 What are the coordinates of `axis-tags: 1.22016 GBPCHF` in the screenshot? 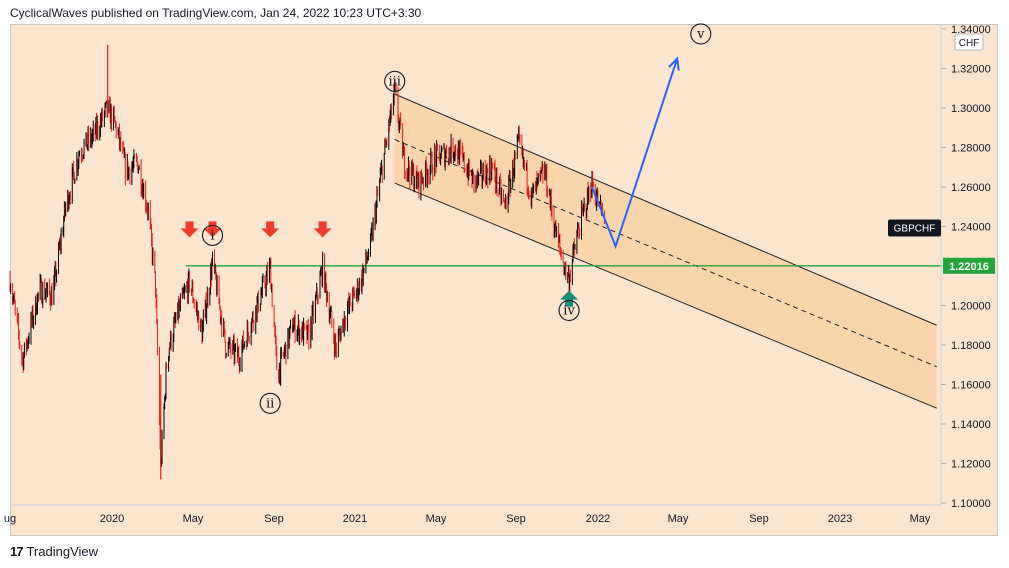 It's located at (941, 246).